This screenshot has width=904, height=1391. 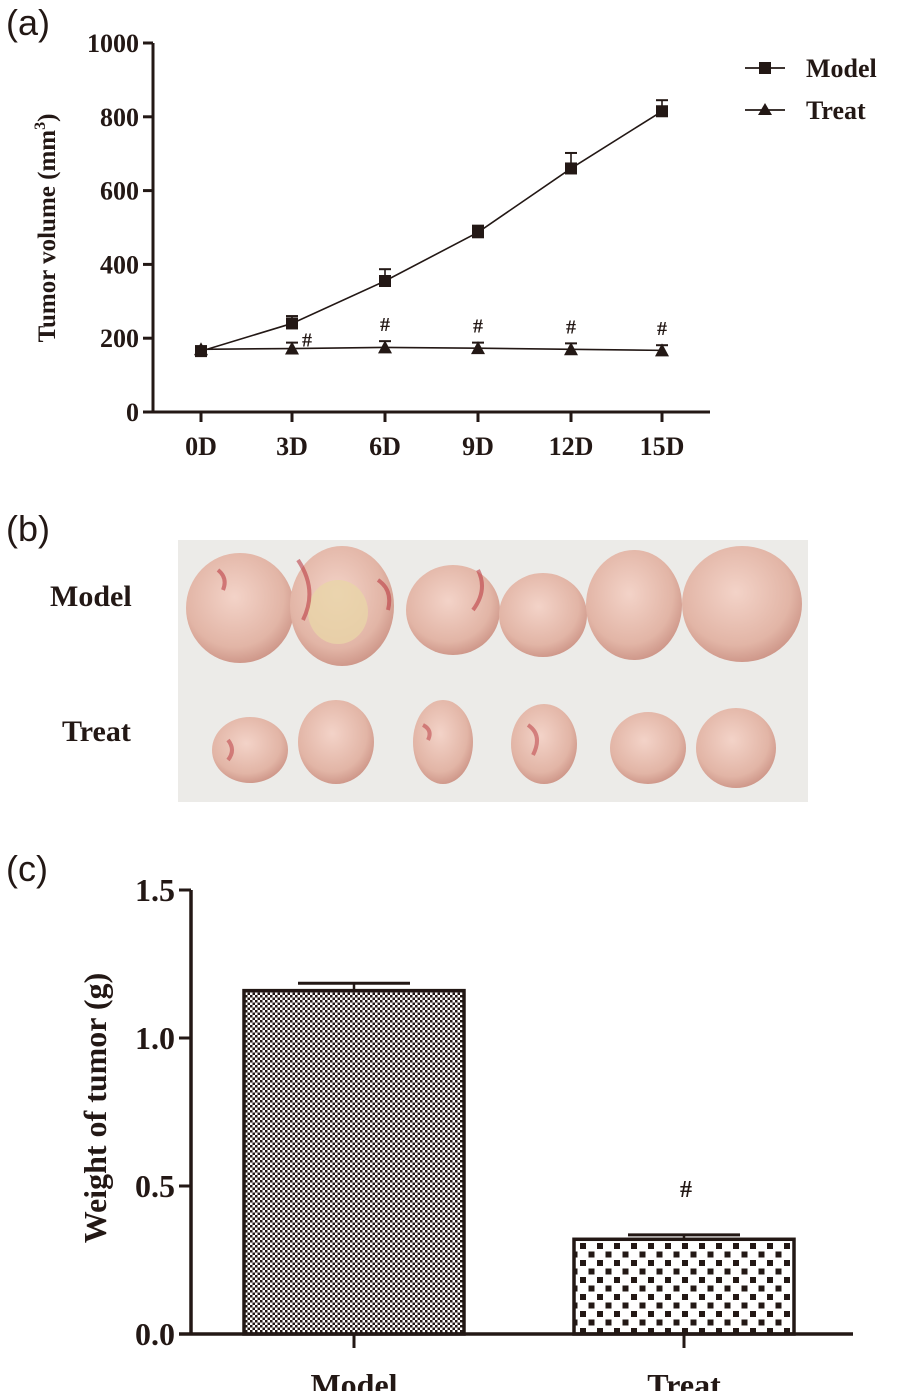 What do you see at coordinates (571, 446) in the screenshot?
I see `x-tick-label: 12D` at bounding box center [571, 446].